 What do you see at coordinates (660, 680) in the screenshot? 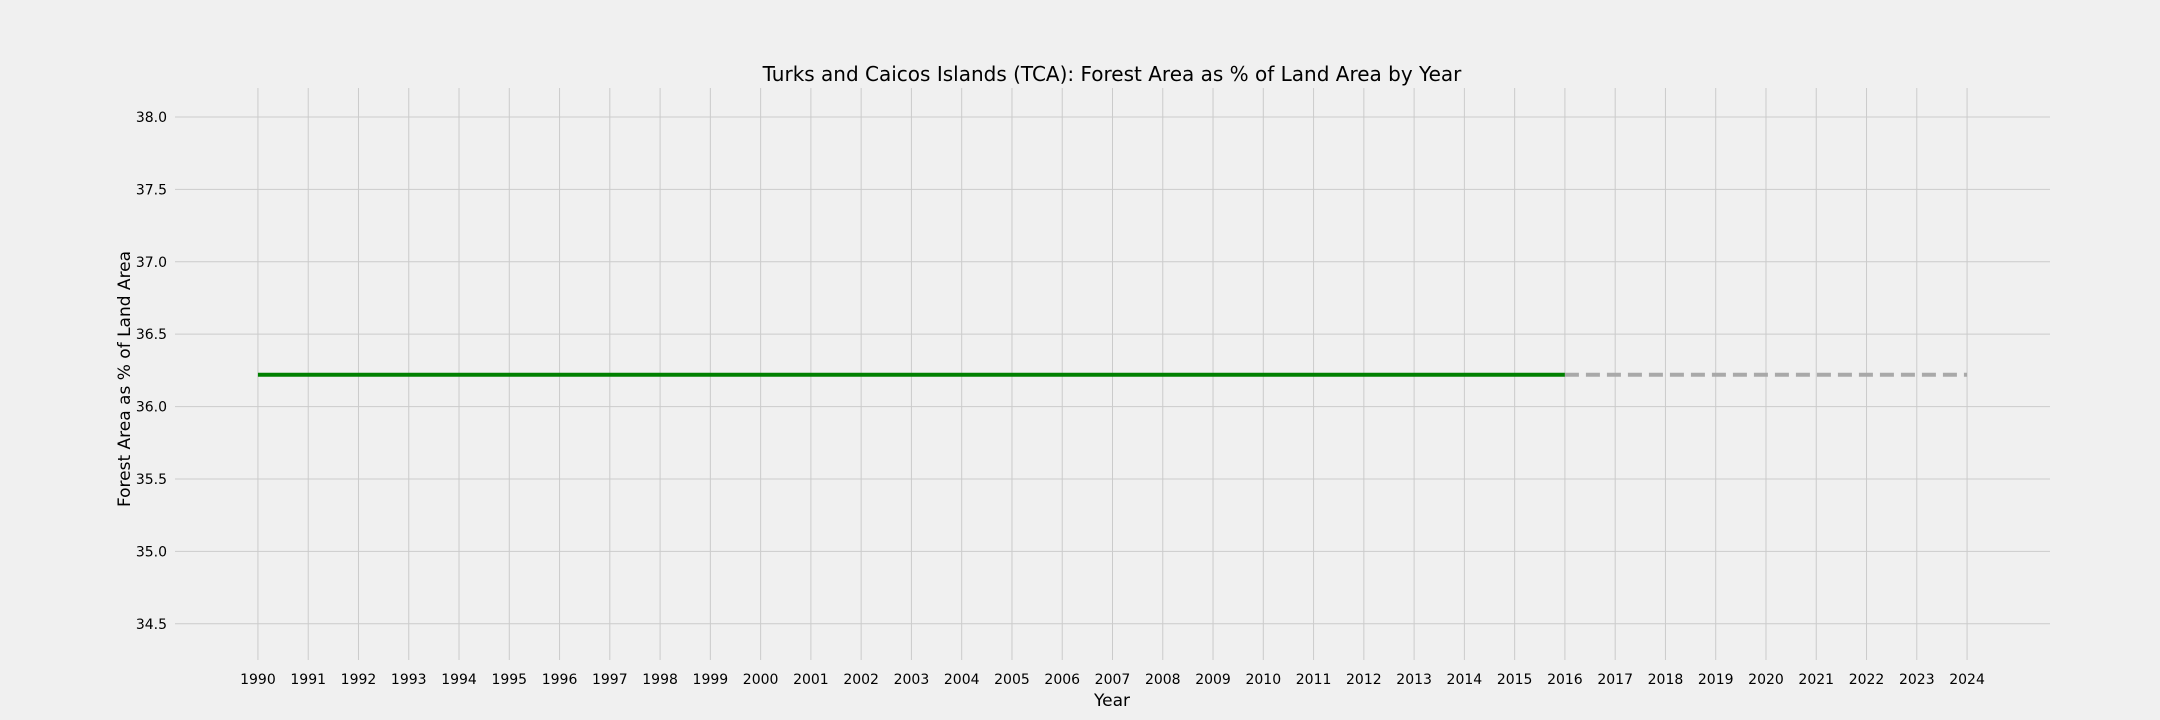
I see `x-tick-label: 1998` at bounding box center [660, 680].